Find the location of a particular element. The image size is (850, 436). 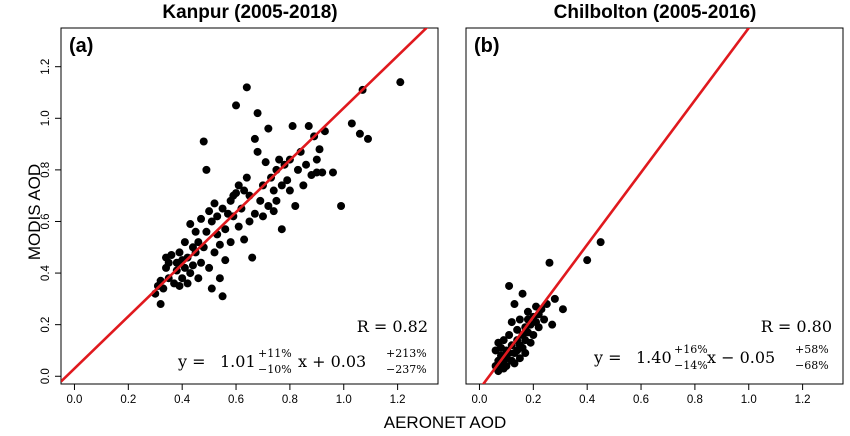

panel-b-eq-prefix: y = is located at coordinates (607, 357).